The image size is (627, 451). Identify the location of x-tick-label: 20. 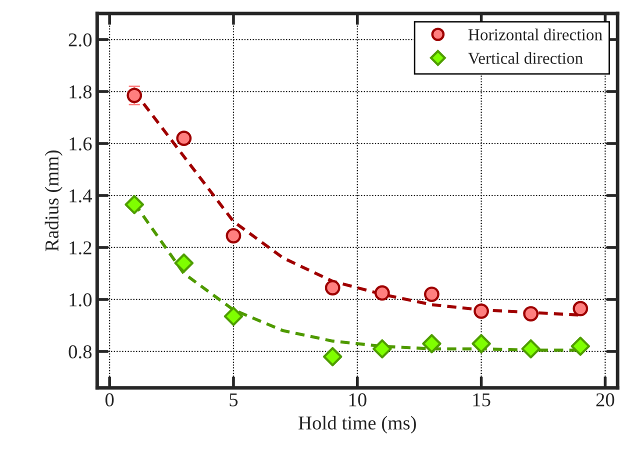
(605, 399).